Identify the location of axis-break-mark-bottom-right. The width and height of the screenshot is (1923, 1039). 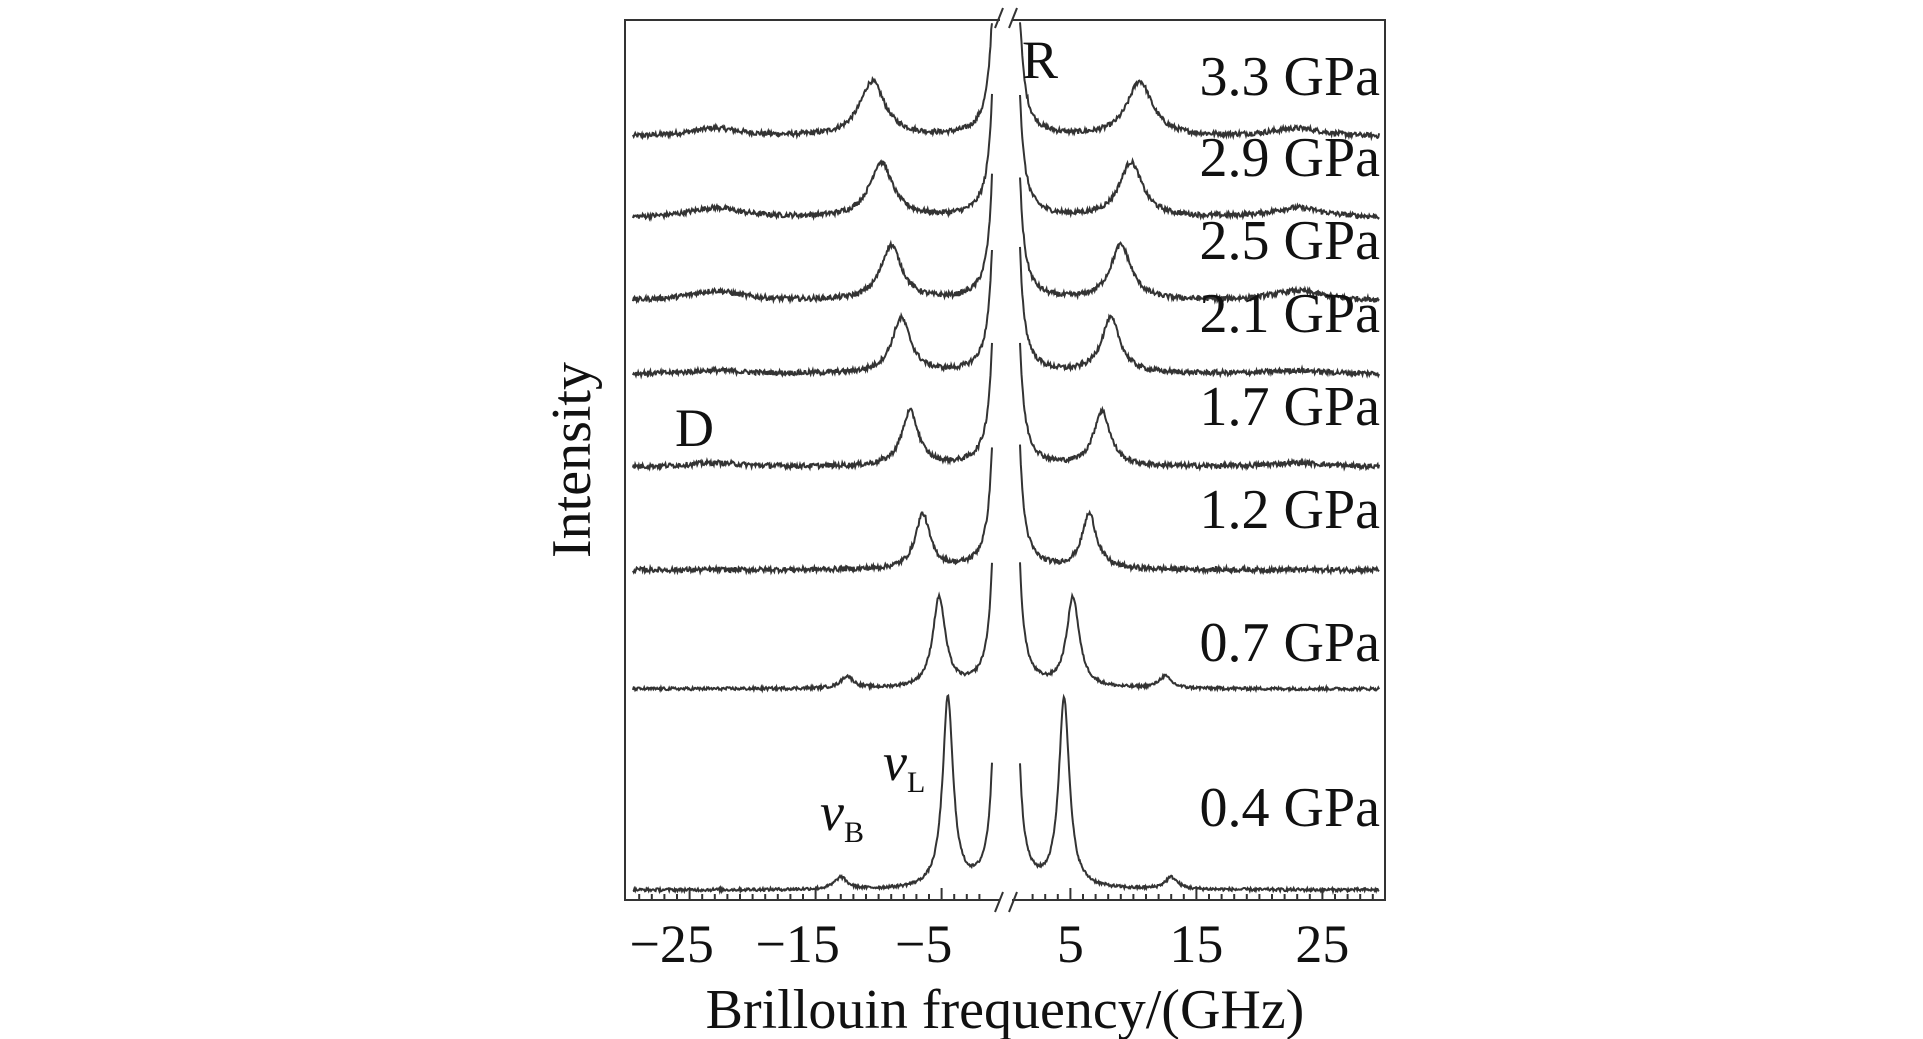
(1013, 902).